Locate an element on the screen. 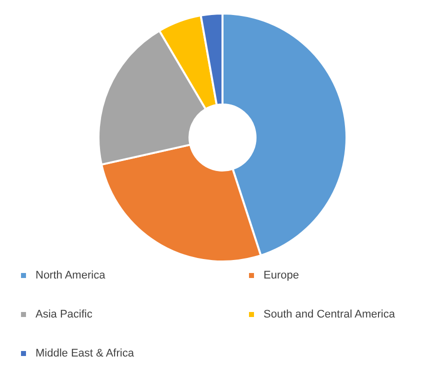 The image size is (437, 380). legend-label: South and Central America is located at coordinates (330, 314).